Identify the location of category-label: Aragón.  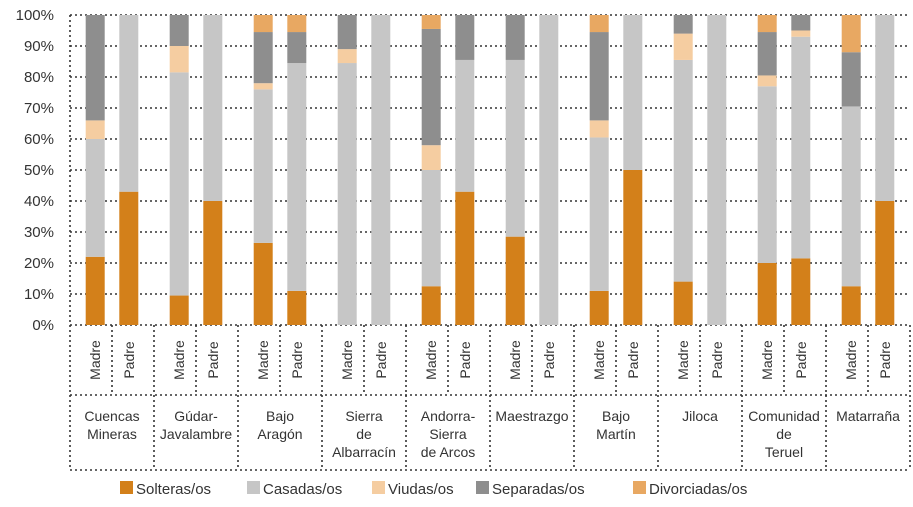
(279, 434).